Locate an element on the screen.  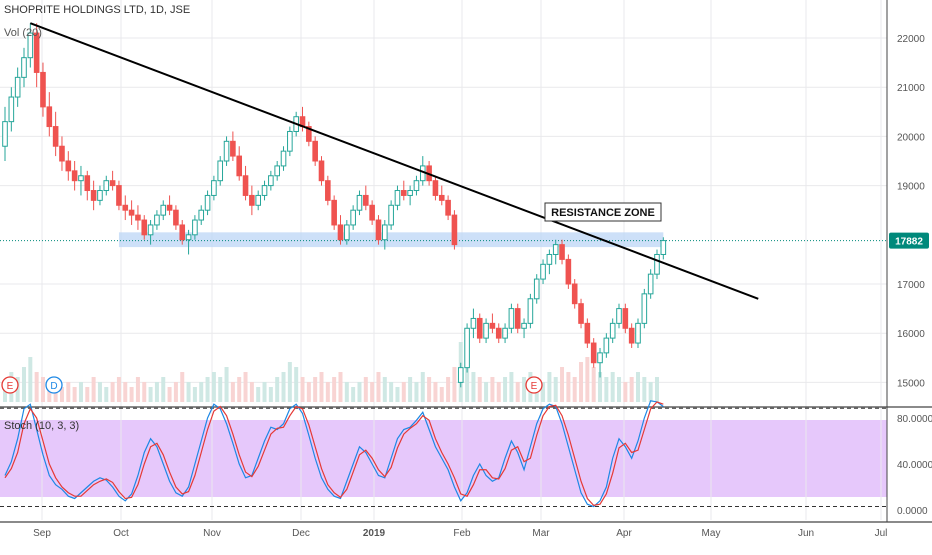
resistance-zone-label-box is located at coordinates (603, 212).